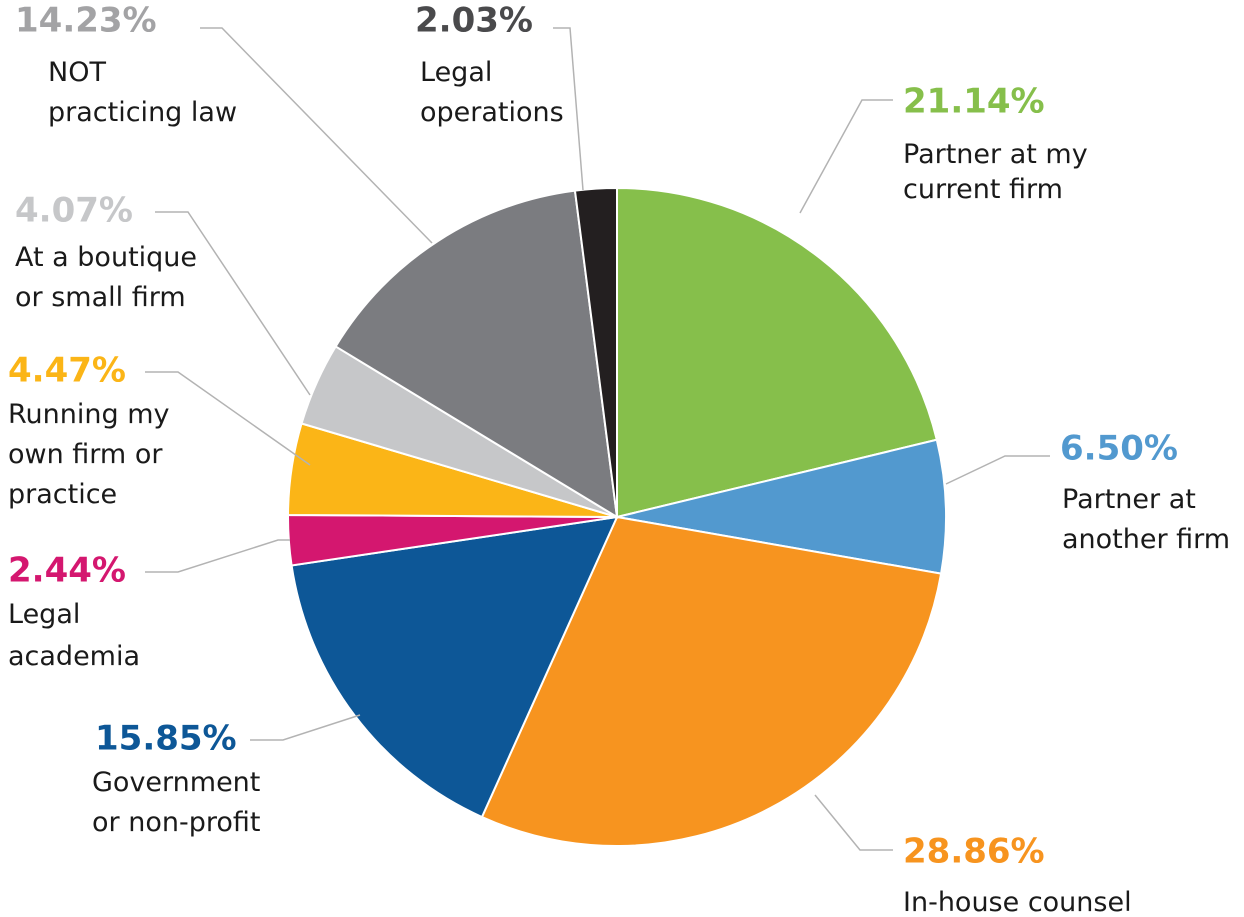  What do you see at coordinates (995, 172) in the screenshot?
I see `category-label: Partner at my current firm` at bounding box center [995, 172].